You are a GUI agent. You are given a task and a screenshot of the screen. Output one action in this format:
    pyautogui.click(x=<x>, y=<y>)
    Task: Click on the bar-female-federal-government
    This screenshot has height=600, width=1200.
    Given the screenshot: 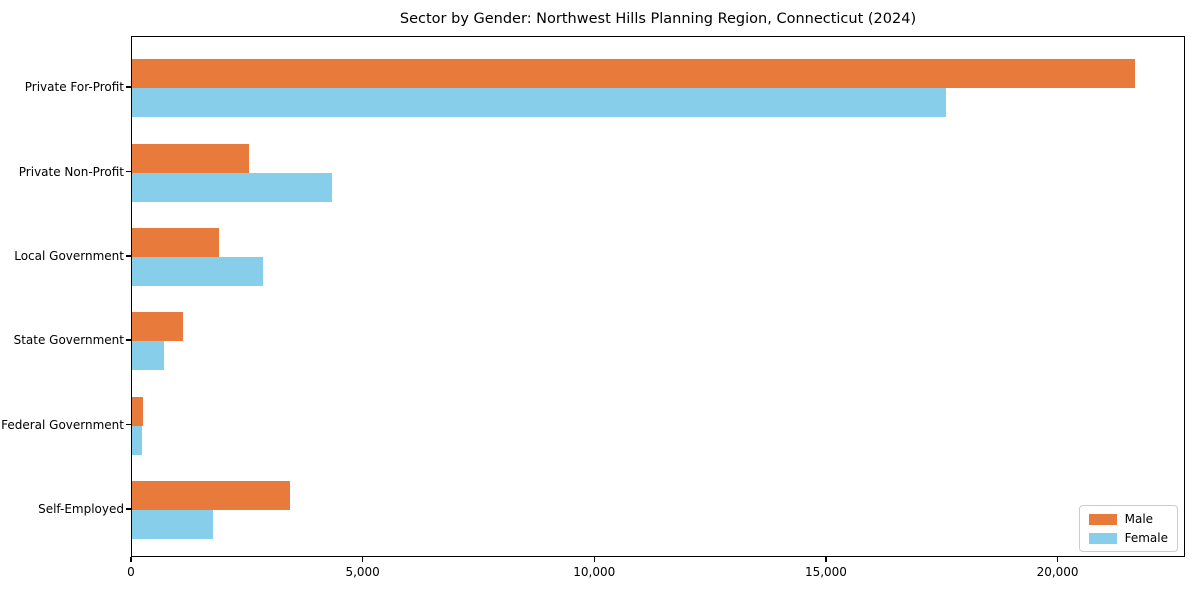 What is the action you would take?
    pyautogui.click(x=137, y=440)
    